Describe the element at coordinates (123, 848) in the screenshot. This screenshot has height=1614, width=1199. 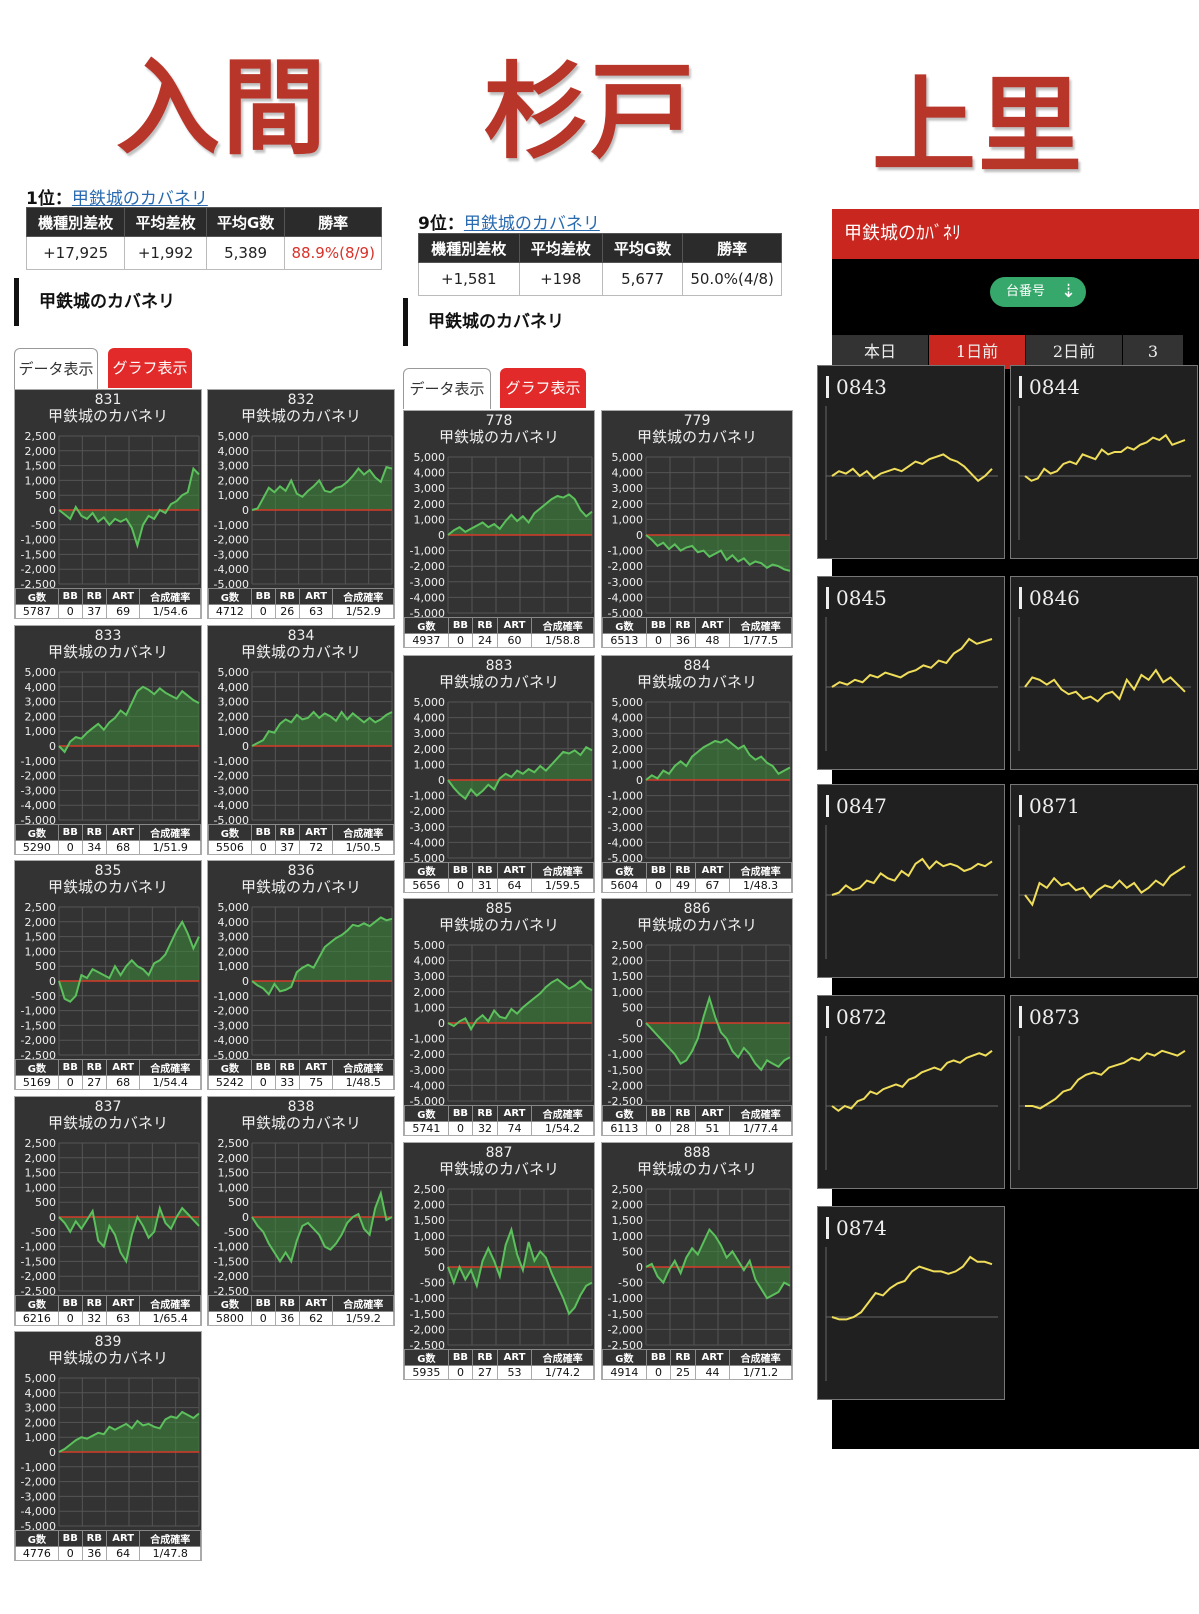
I see `stat-value: 68` at that location.